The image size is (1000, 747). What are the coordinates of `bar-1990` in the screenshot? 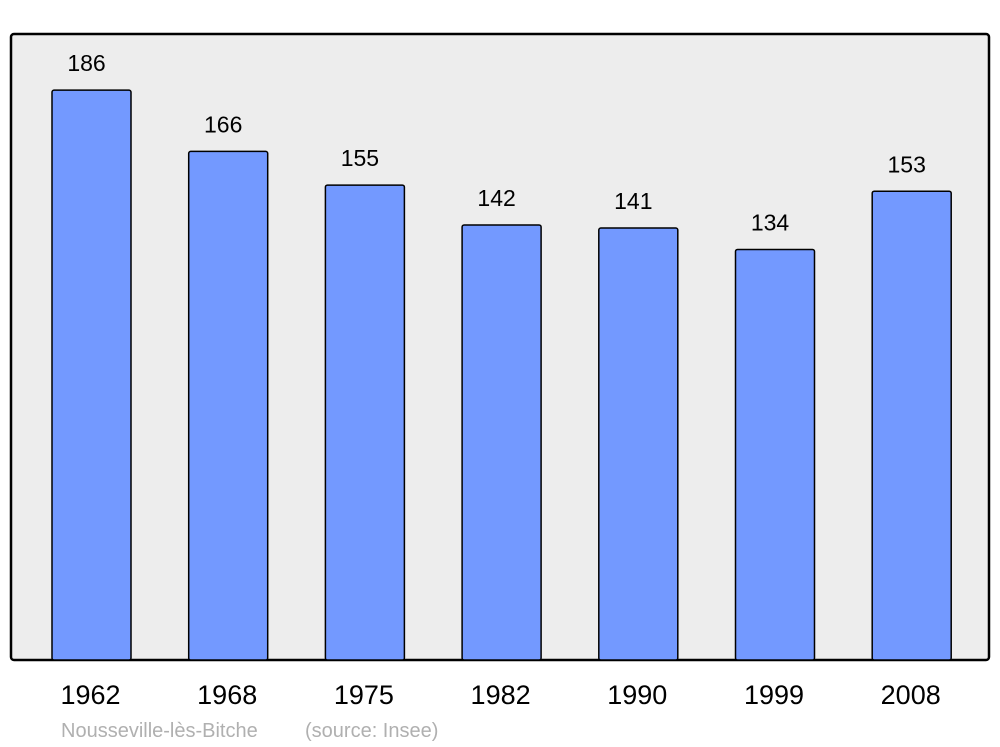 It's located at (638, 444).